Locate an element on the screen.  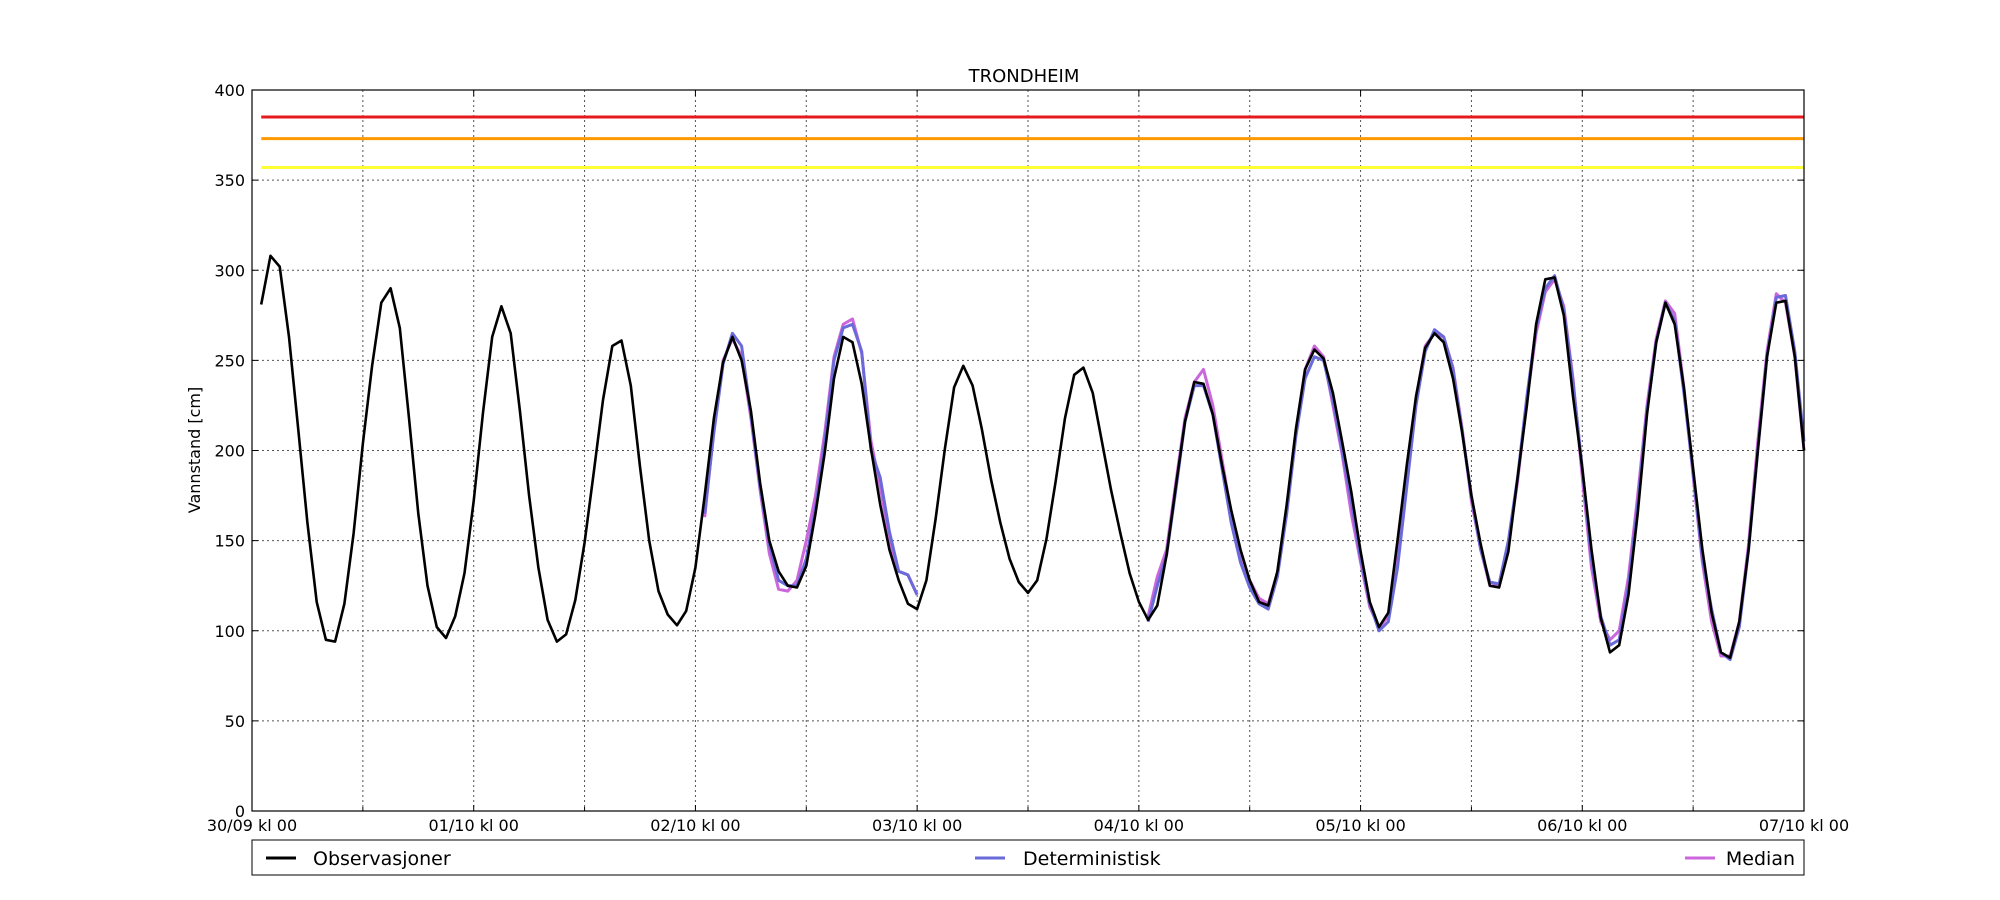
x-tick-label-3: 03/10 kl 00 is located at coordinates (917, 825).